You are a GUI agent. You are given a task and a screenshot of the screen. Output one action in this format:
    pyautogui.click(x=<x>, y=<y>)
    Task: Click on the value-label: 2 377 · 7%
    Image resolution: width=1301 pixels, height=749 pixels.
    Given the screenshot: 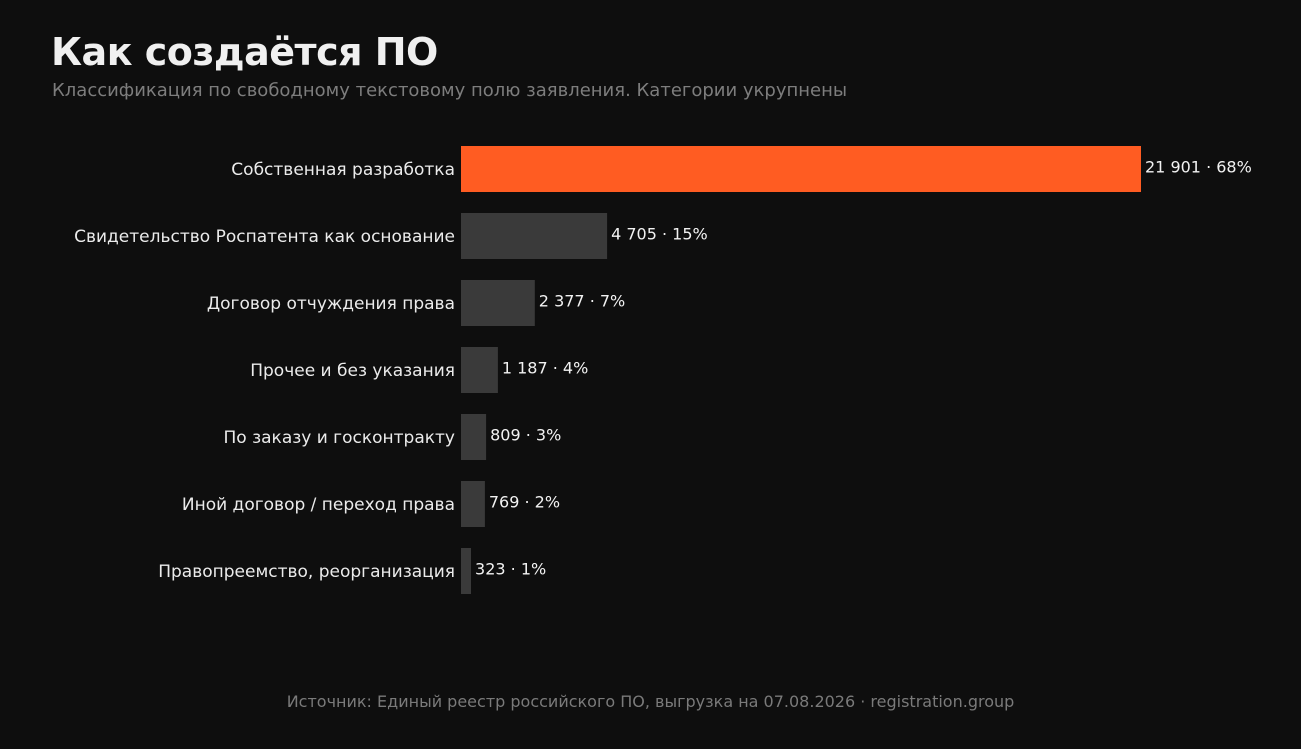 What is the action you would take?
    pyautogui.click(x=582, y=301)
    